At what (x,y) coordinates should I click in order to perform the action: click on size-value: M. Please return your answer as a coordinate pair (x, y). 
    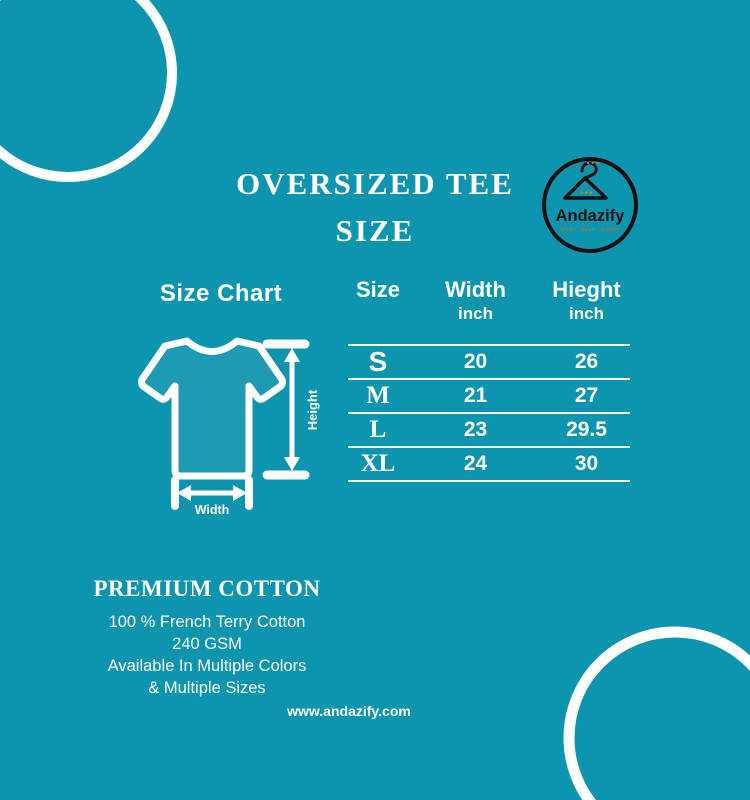
    Looking at the image, I should click on (378, 395).